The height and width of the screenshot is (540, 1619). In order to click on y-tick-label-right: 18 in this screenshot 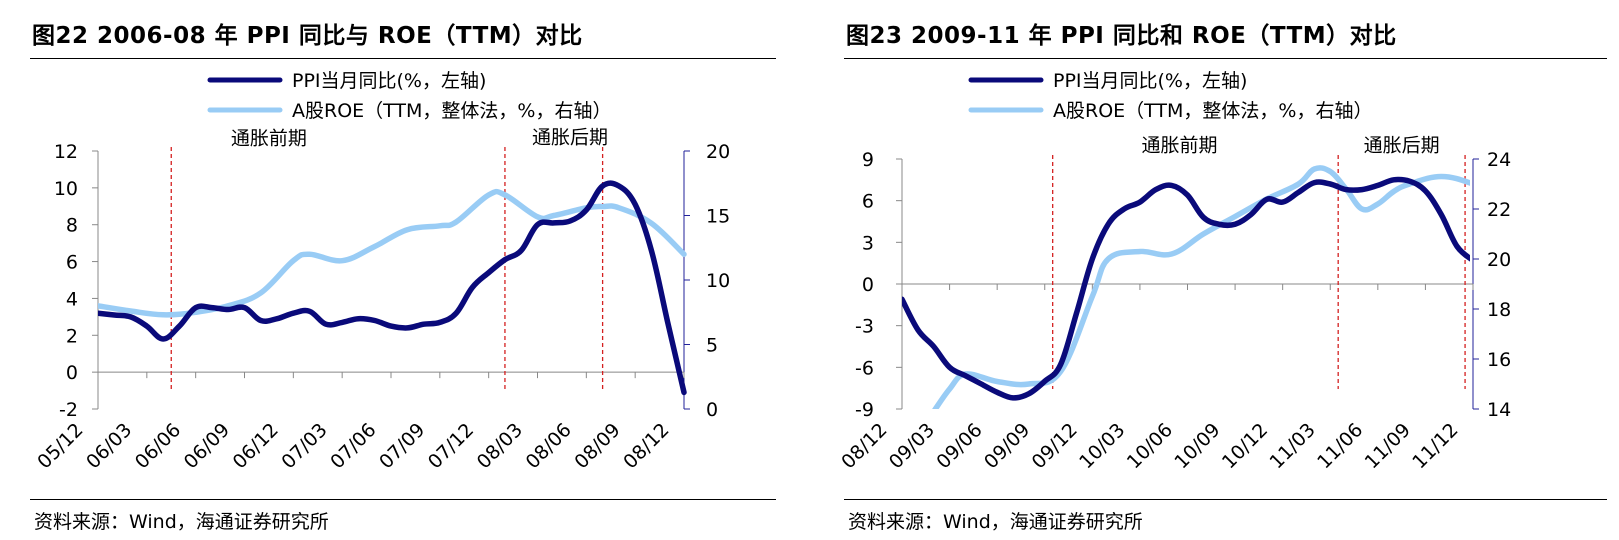, I will do `click(1499, 310)`.